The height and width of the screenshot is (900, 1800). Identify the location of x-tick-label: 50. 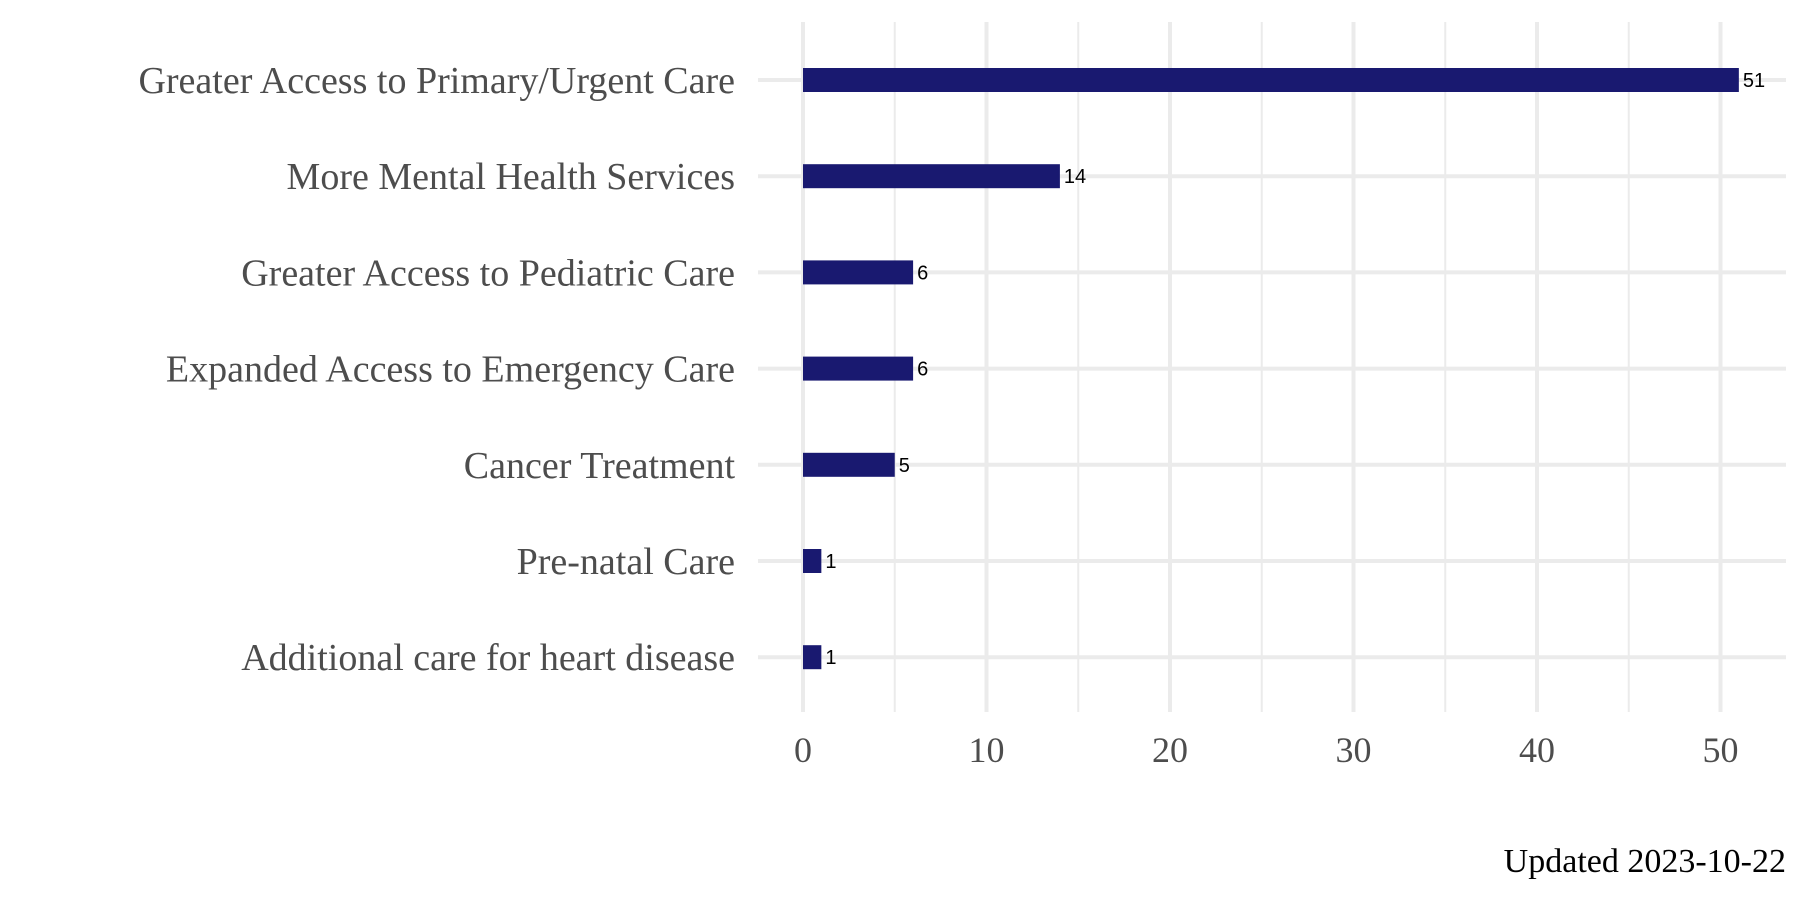
(1721, 750).